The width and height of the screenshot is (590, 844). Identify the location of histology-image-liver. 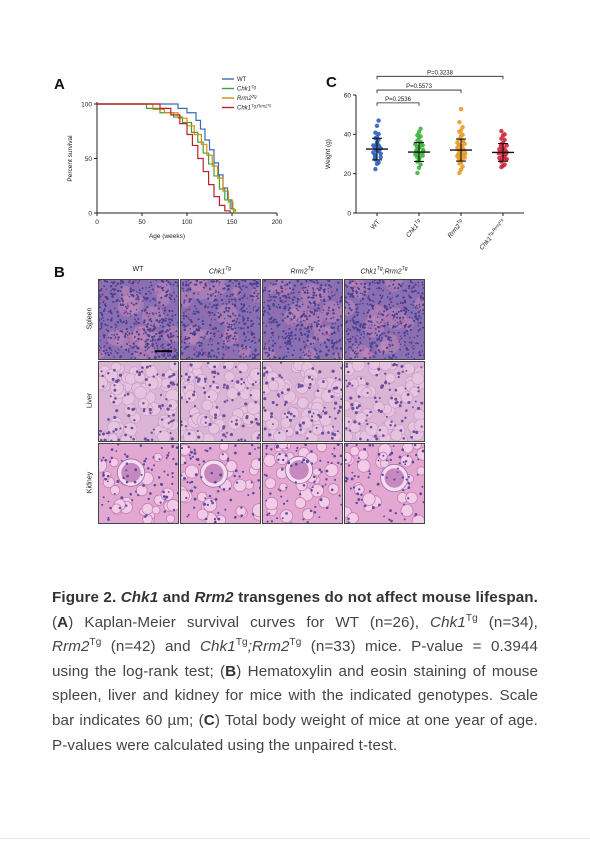
(302, 401).